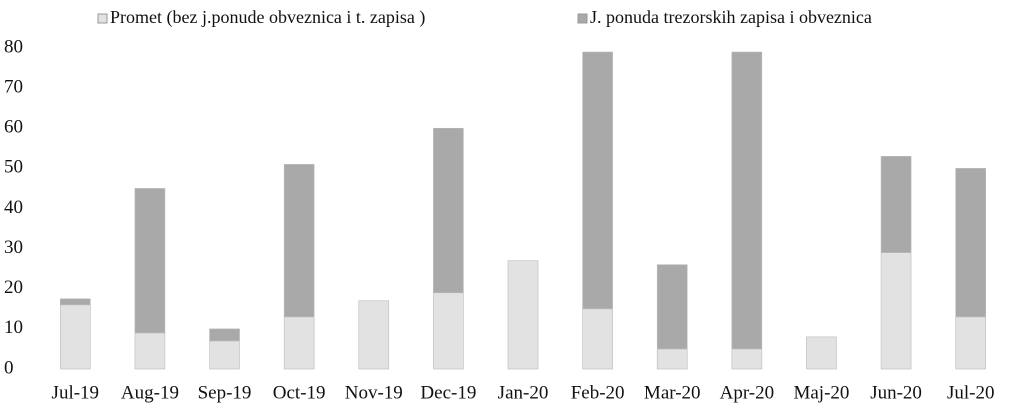 This screenshot has width=1009, height=409. Describe the element at coordinates (299, 392) in the screenshot. I see `x-tick-label: Oct-19` at that location.